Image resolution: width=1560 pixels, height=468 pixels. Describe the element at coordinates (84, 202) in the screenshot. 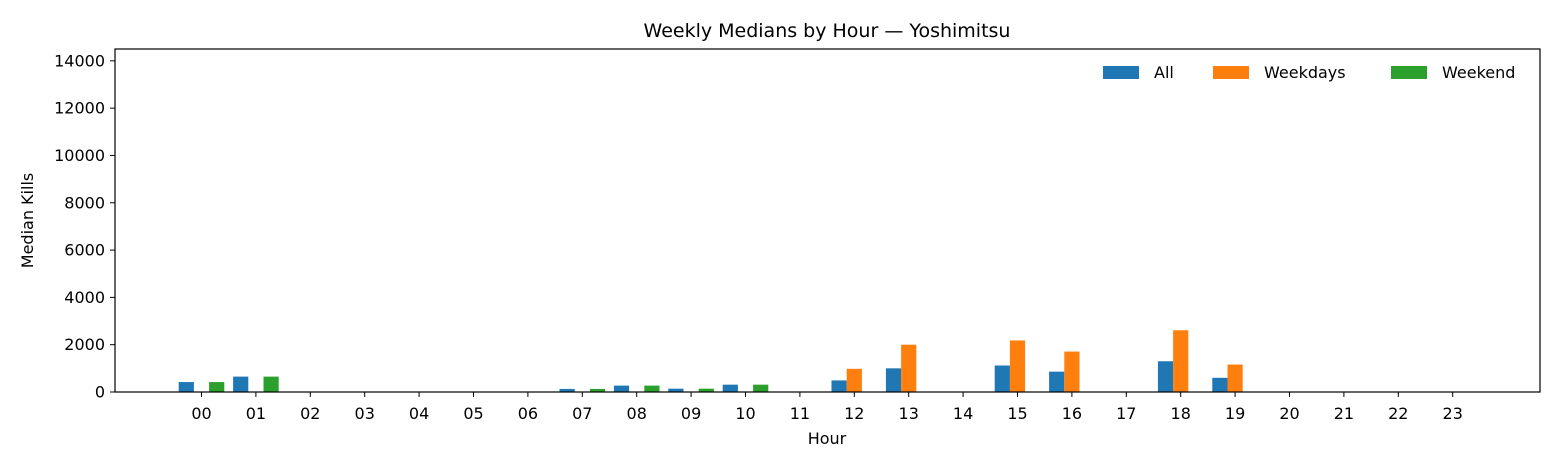

I see `y-tick-label: 8000` at that location.